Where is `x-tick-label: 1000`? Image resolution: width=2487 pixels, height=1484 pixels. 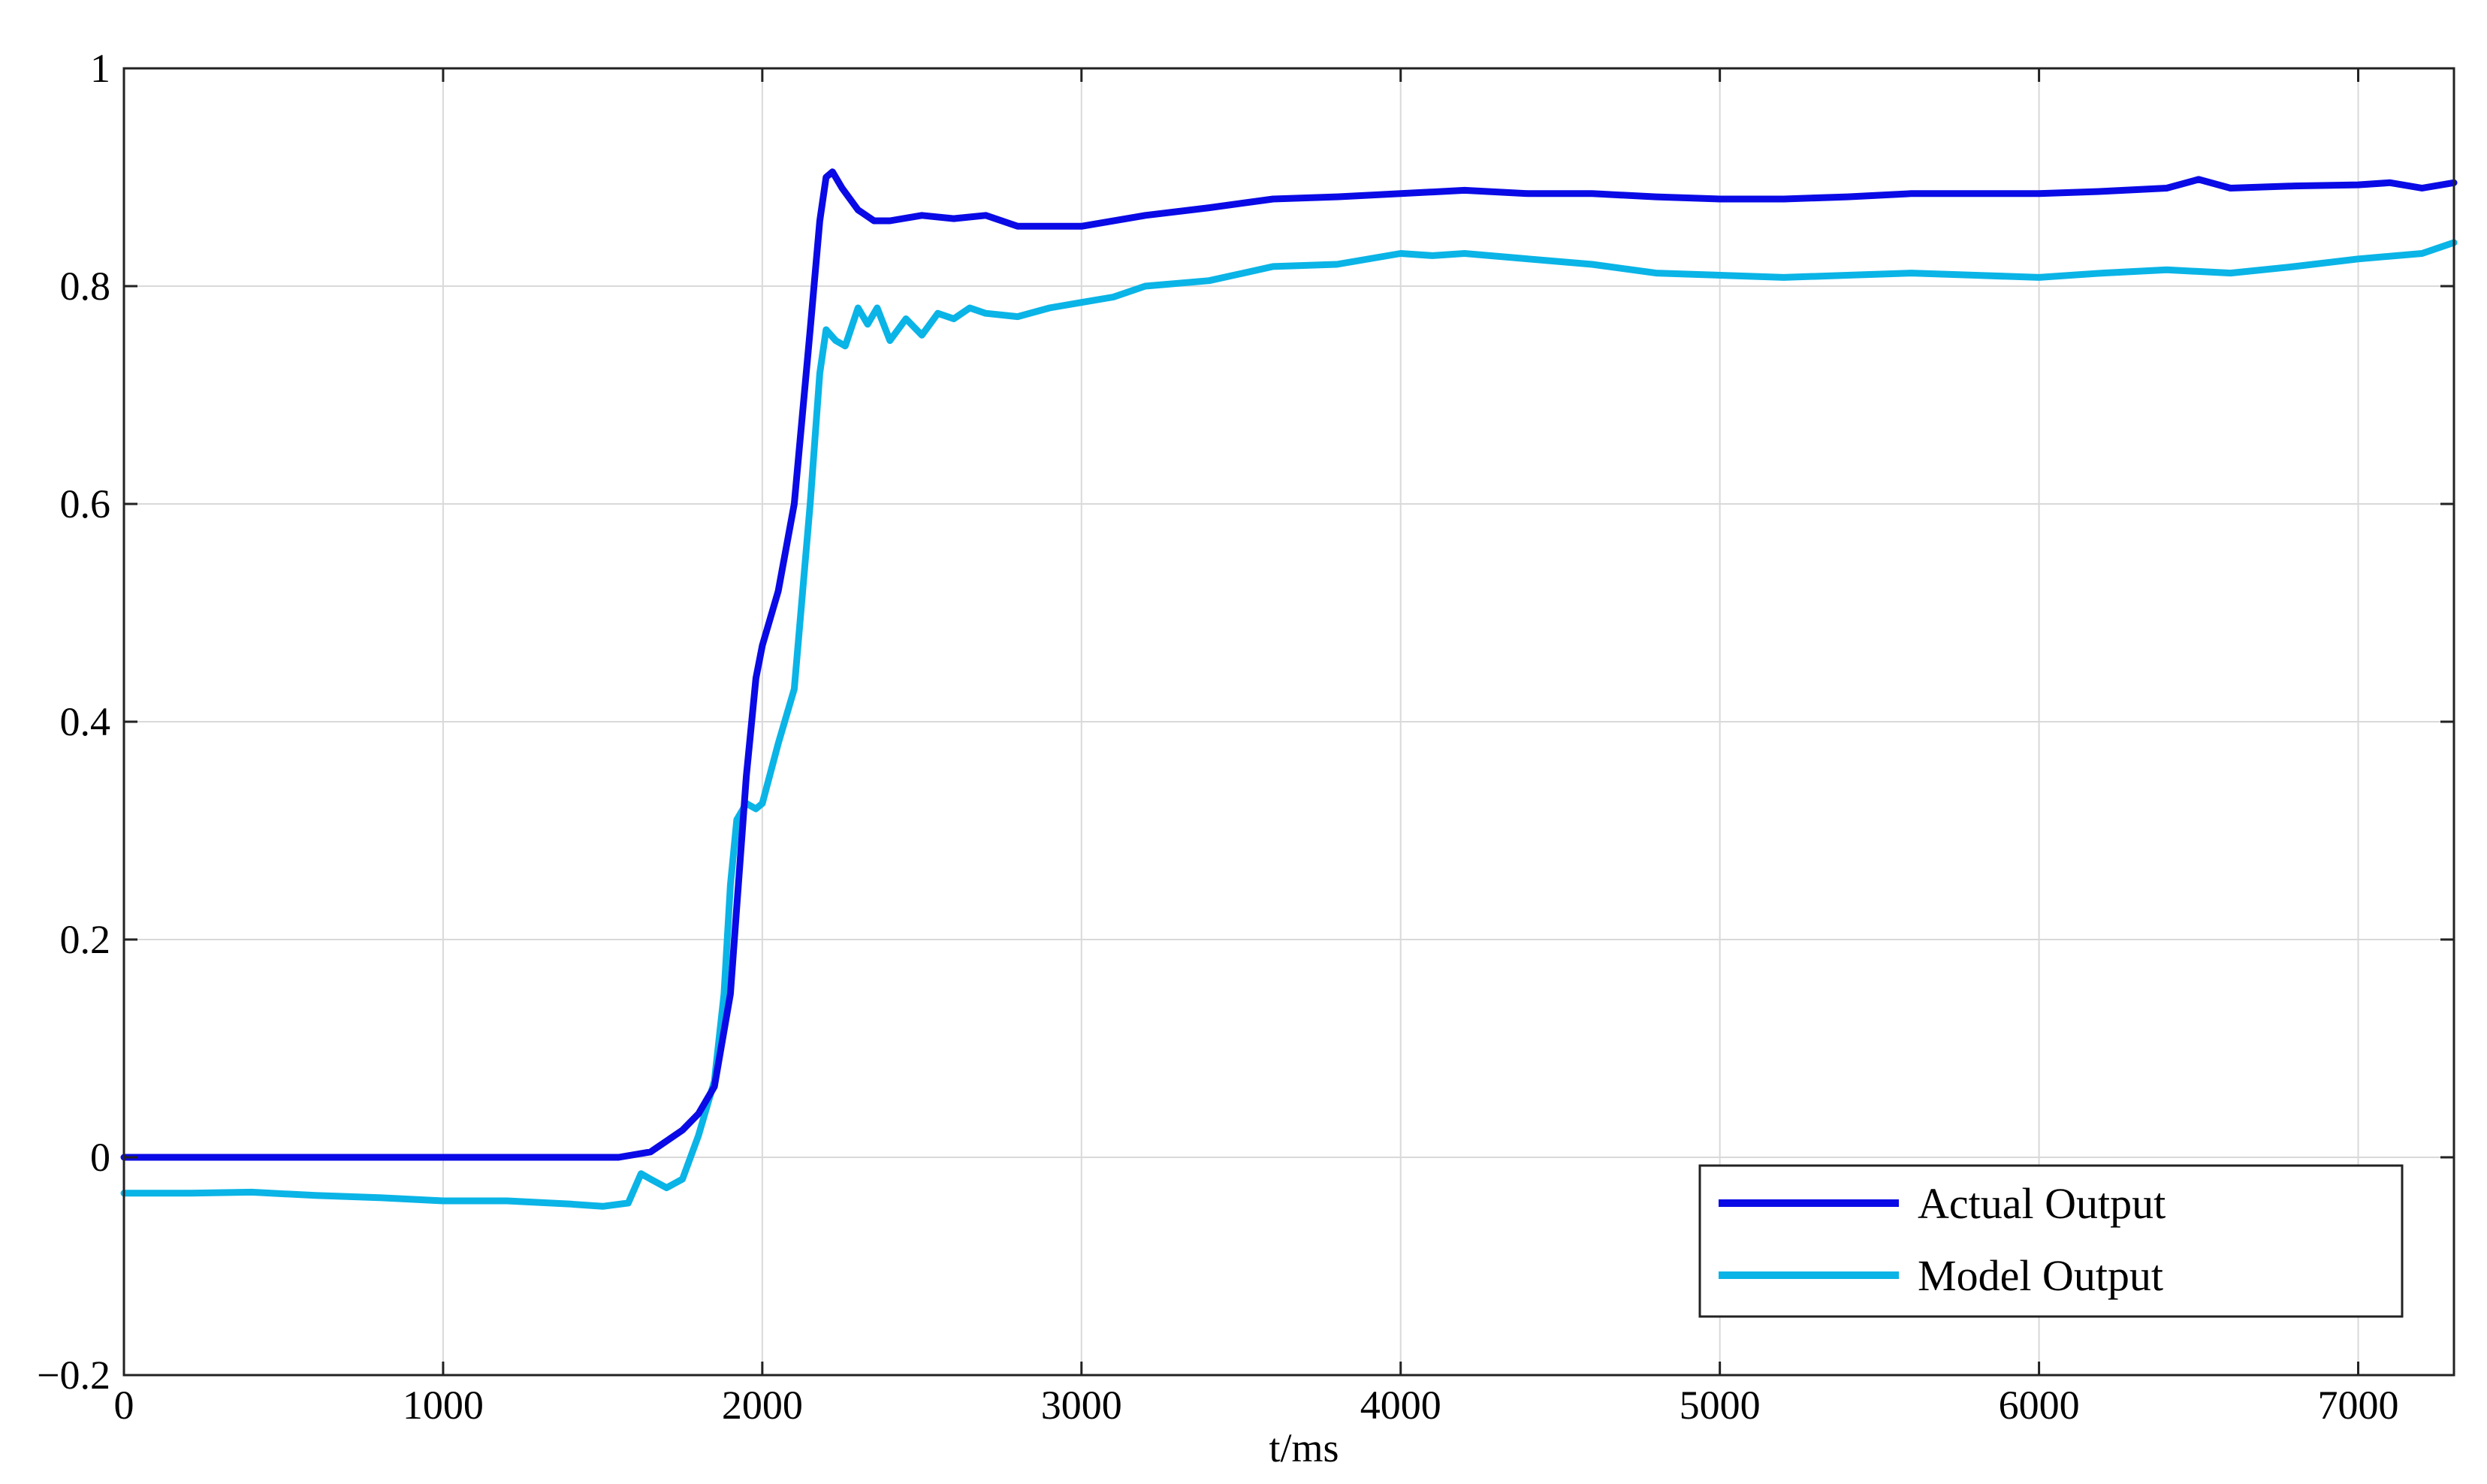
x-tick-label: 1000 is located at coordinates (443, 1405).